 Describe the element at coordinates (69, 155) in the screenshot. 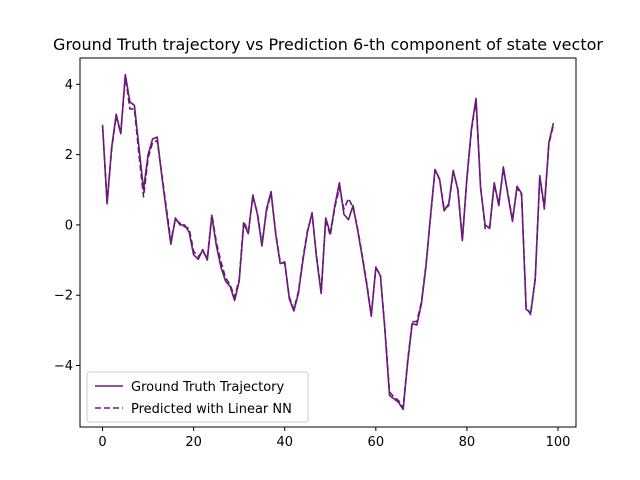

I see `y-tick-label: 2` at that location.